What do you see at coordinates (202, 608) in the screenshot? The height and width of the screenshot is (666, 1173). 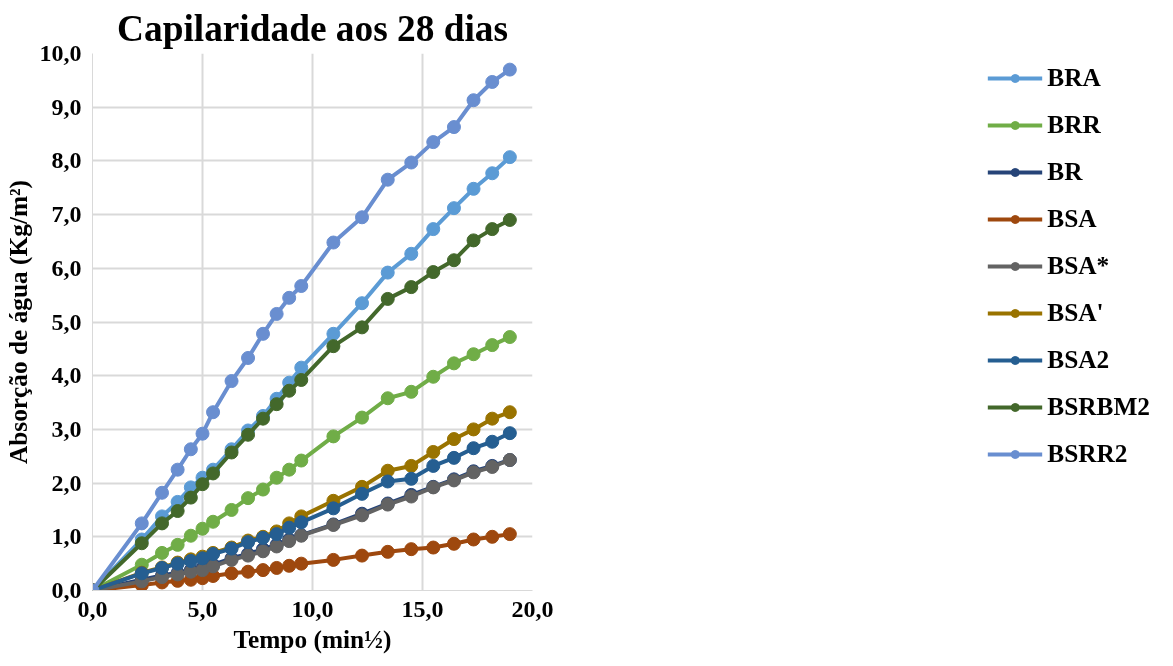 I see `x-tick-label: 5,0` at bounding box center [202, 608].